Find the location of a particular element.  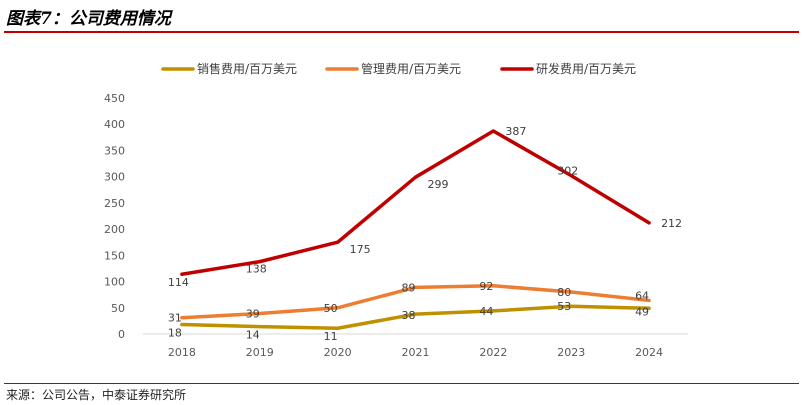

y-tick-label: 300 is located at coordinates (114, 177).